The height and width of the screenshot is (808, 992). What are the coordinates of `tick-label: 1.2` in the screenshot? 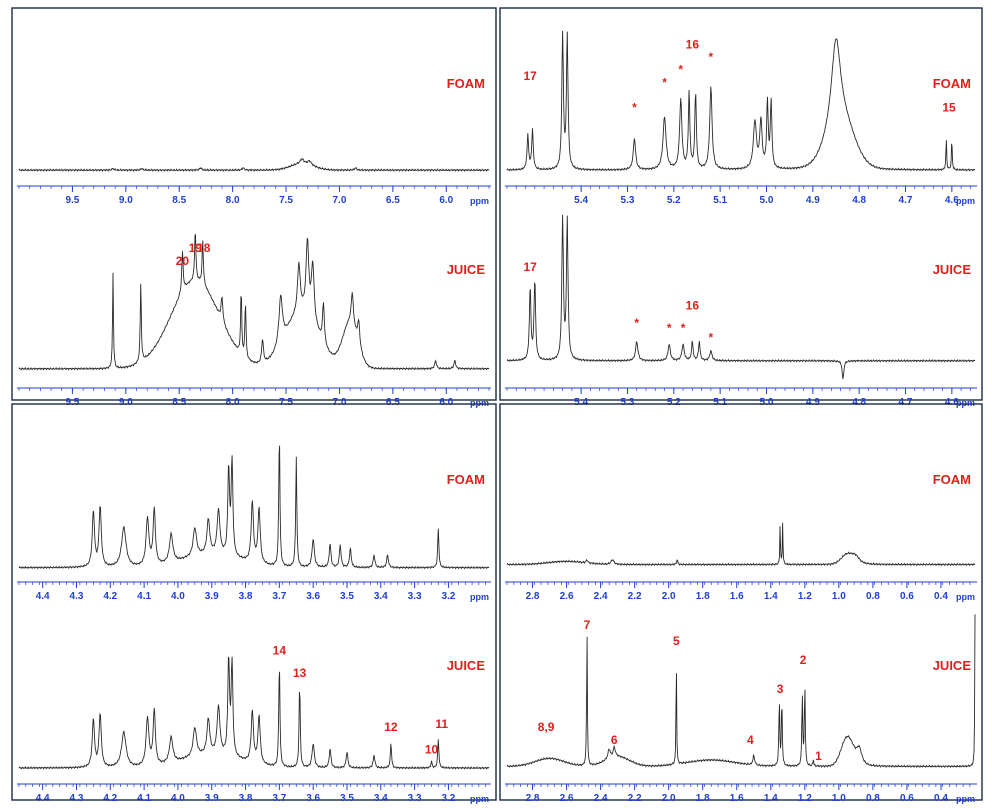 It's located at (805, 798).